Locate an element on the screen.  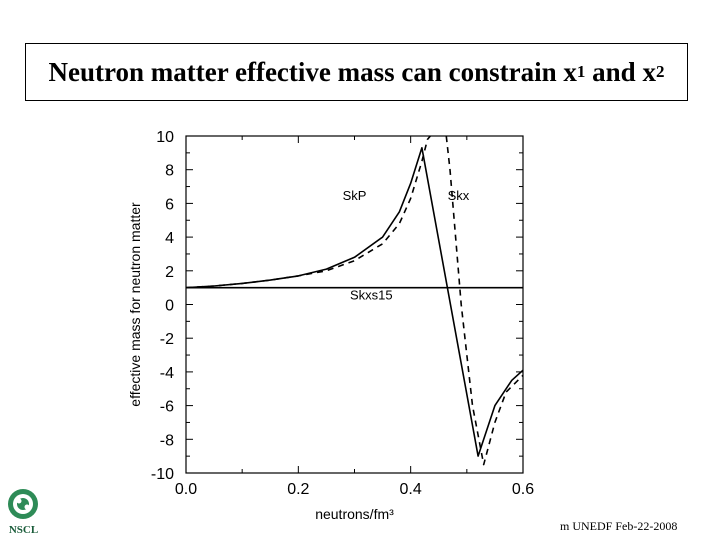
x-tick-label: 0.4 is located at coordinates (411, 489).